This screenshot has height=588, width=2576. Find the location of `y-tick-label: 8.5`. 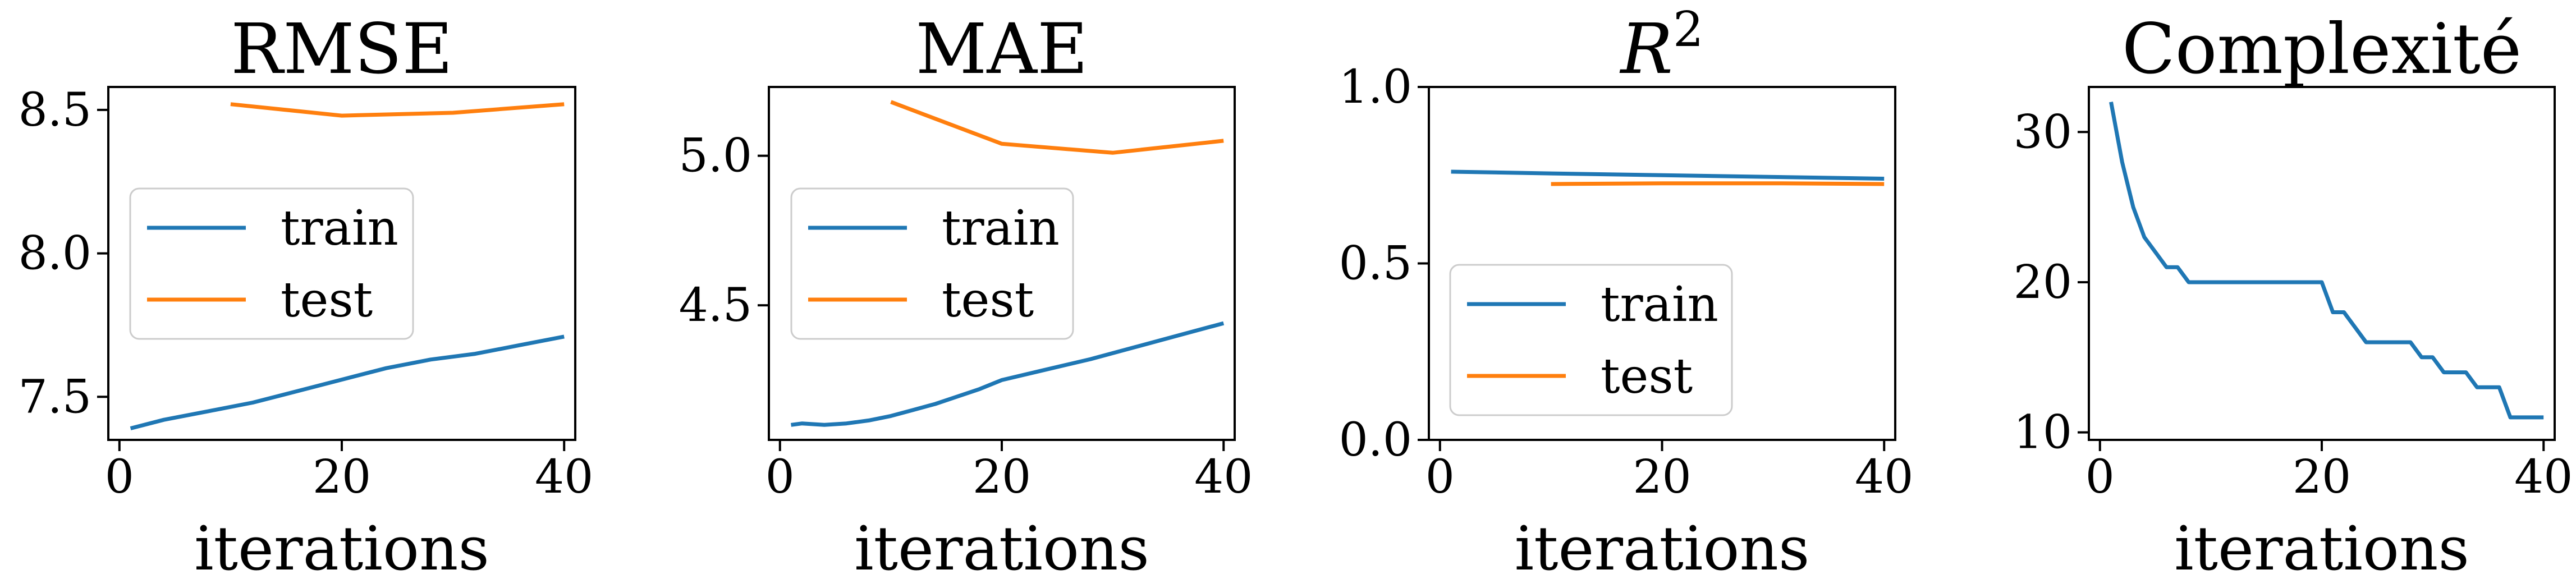

y-tick-label: 8.5 is located at coordinates (55, 110).